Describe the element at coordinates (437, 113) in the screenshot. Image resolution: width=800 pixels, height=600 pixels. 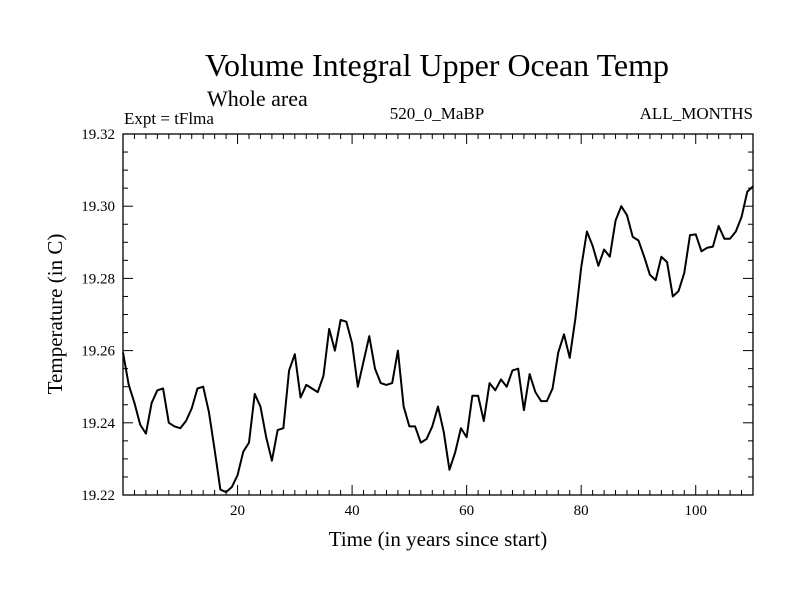
I see `experiment-id-label: 520_0_MaBP` at that location.